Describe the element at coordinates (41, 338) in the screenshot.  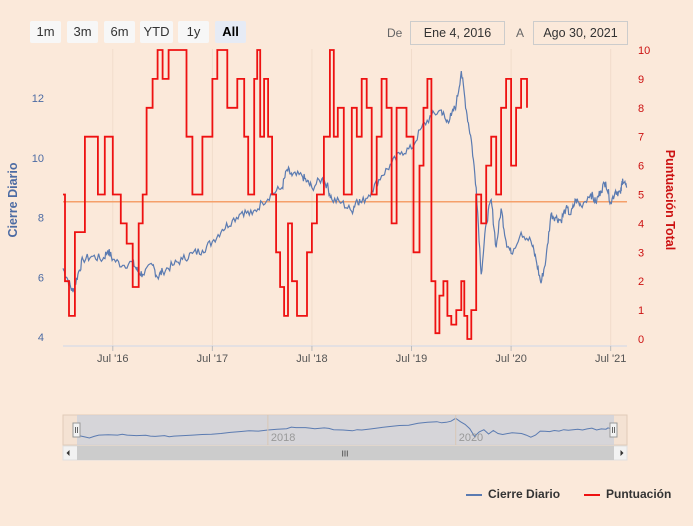
I see `left-tick-label: 4` at that location.